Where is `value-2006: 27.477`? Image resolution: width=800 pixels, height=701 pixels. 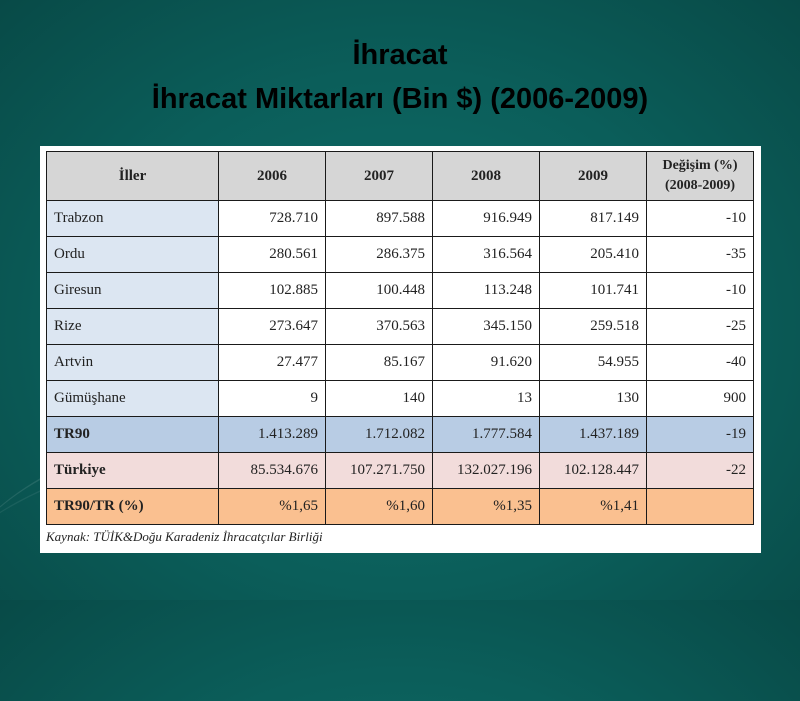 value-2006: 27.477 is located at coordinates (272, 362).